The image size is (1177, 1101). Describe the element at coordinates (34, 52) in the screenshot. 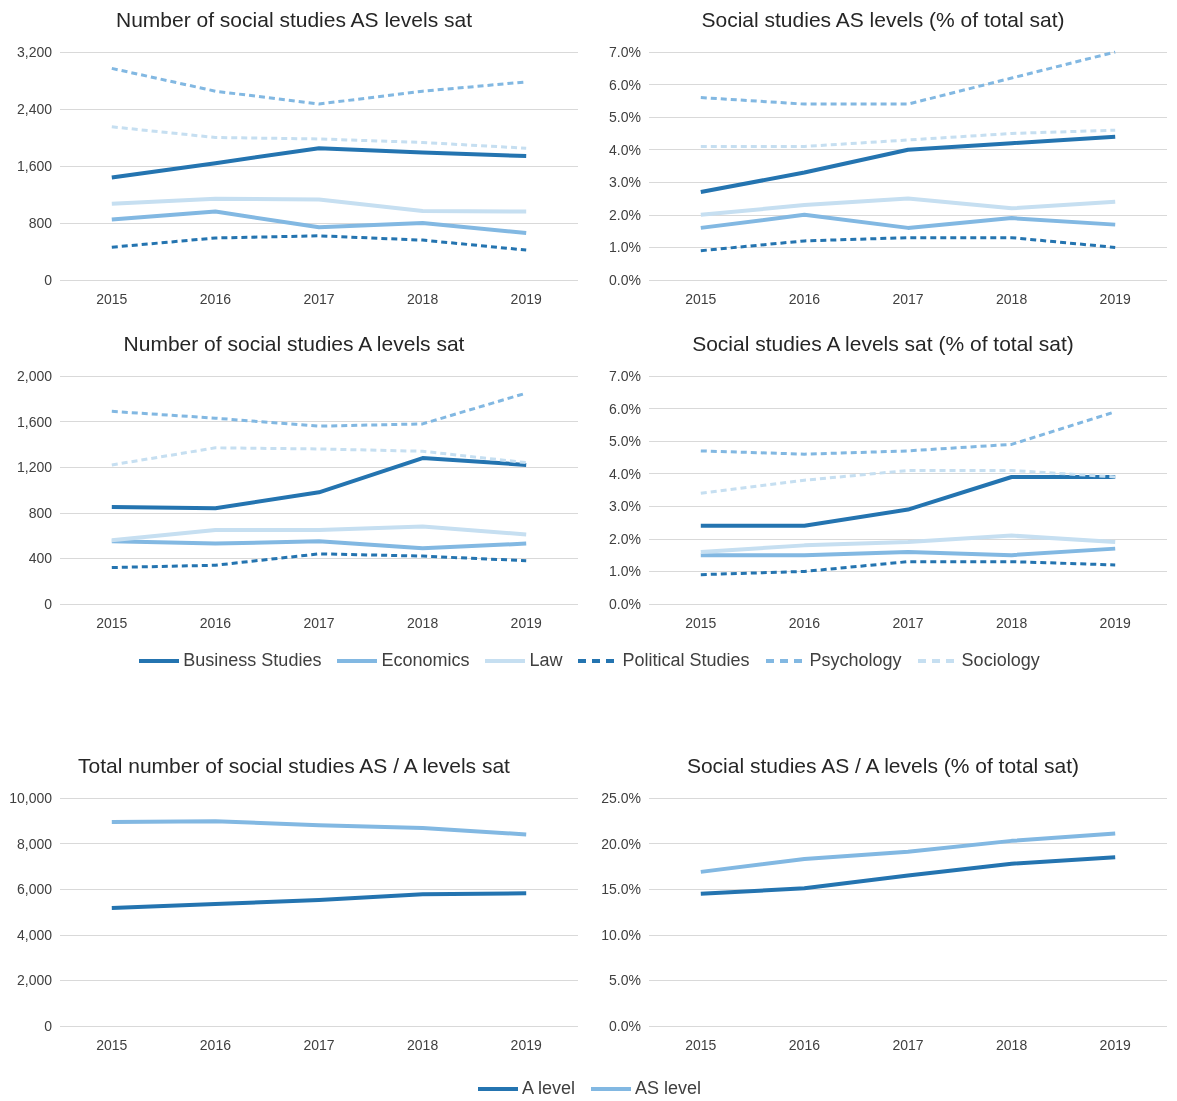

I see `y-tick-label: 3,200` at that location.